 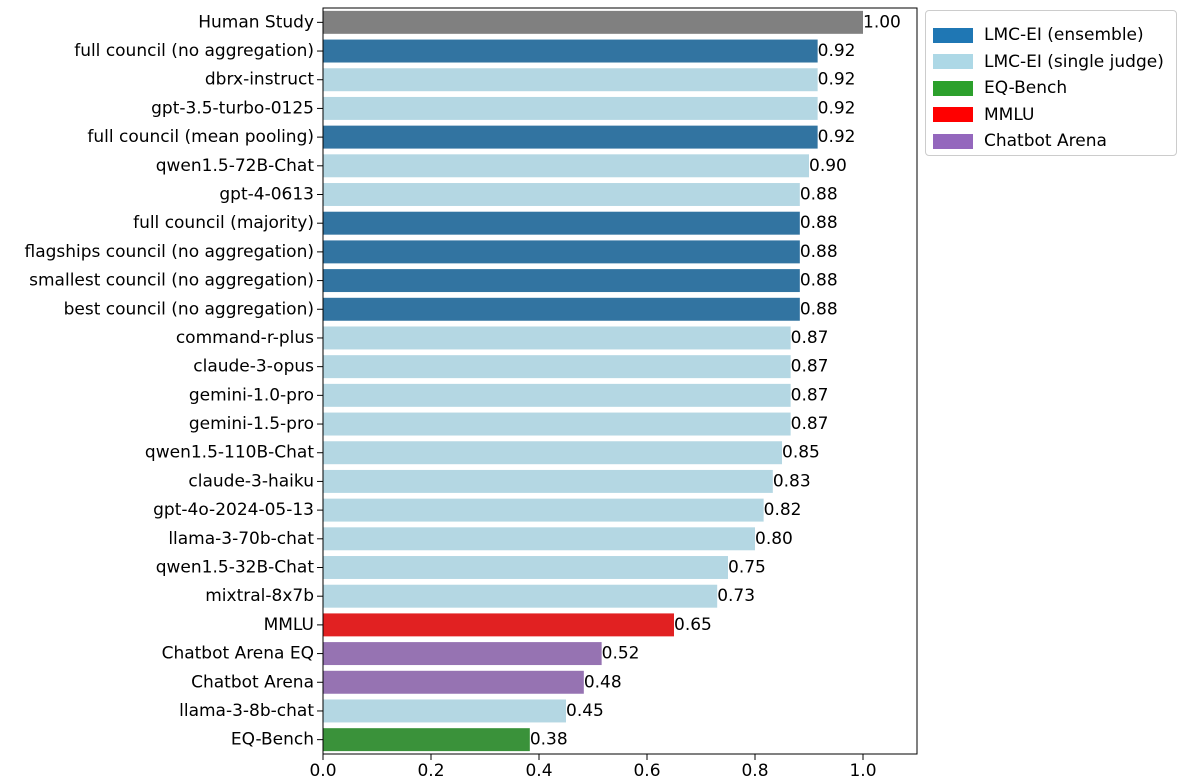 What do you see at coordinates (953, 35) in the screenshot?
I see `legend-swatch-ensemble` at bounding box center [953, 35].